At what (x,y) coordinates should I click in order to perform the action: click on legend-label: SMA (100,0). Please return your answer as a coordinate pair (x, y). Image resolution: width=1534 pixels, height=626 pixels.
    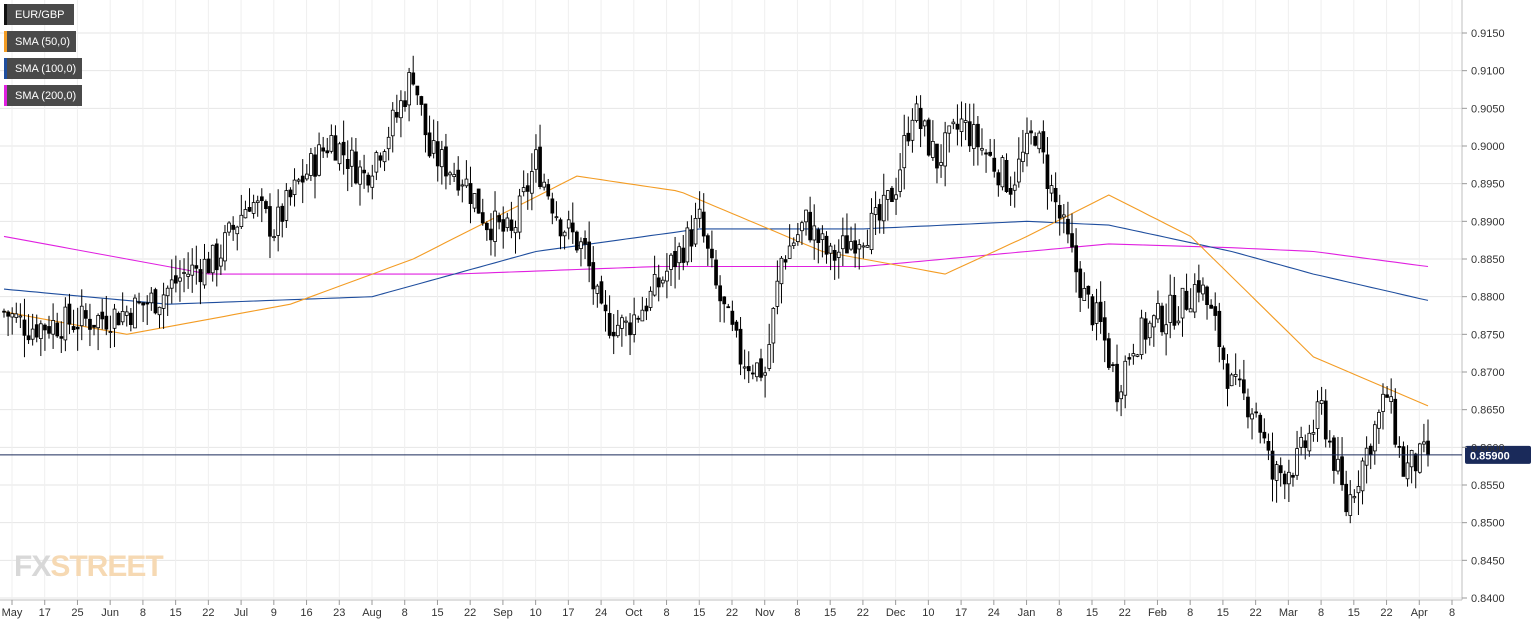
    Looking at the image, I should click on (46, 68).